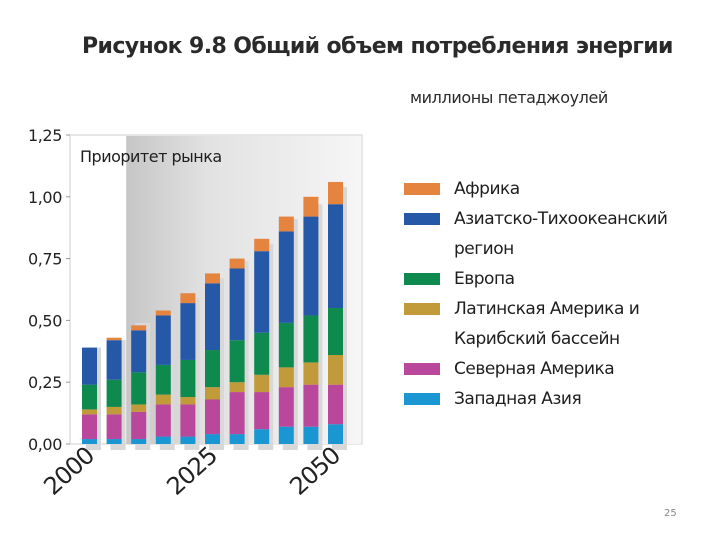 This screenshot has width=720, height=540. Describe the element at coordinates (670, 513) in the screenshot. I see `page-number: 25` at that location.